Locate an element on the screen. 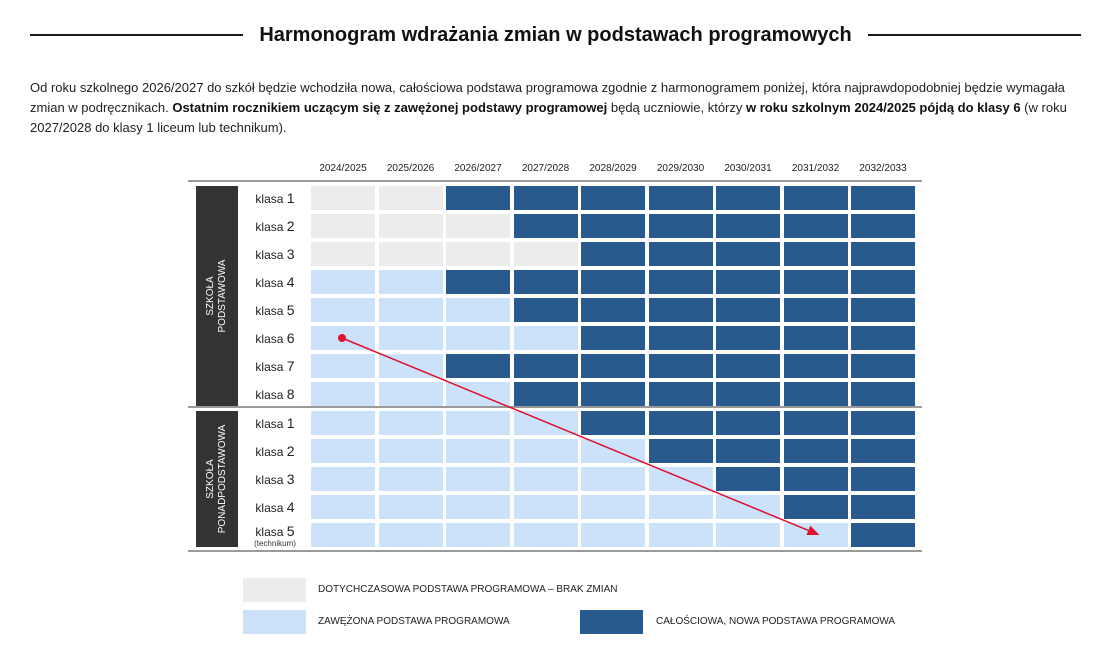  row-label-number: 7 is located at coordinates (290, 366).